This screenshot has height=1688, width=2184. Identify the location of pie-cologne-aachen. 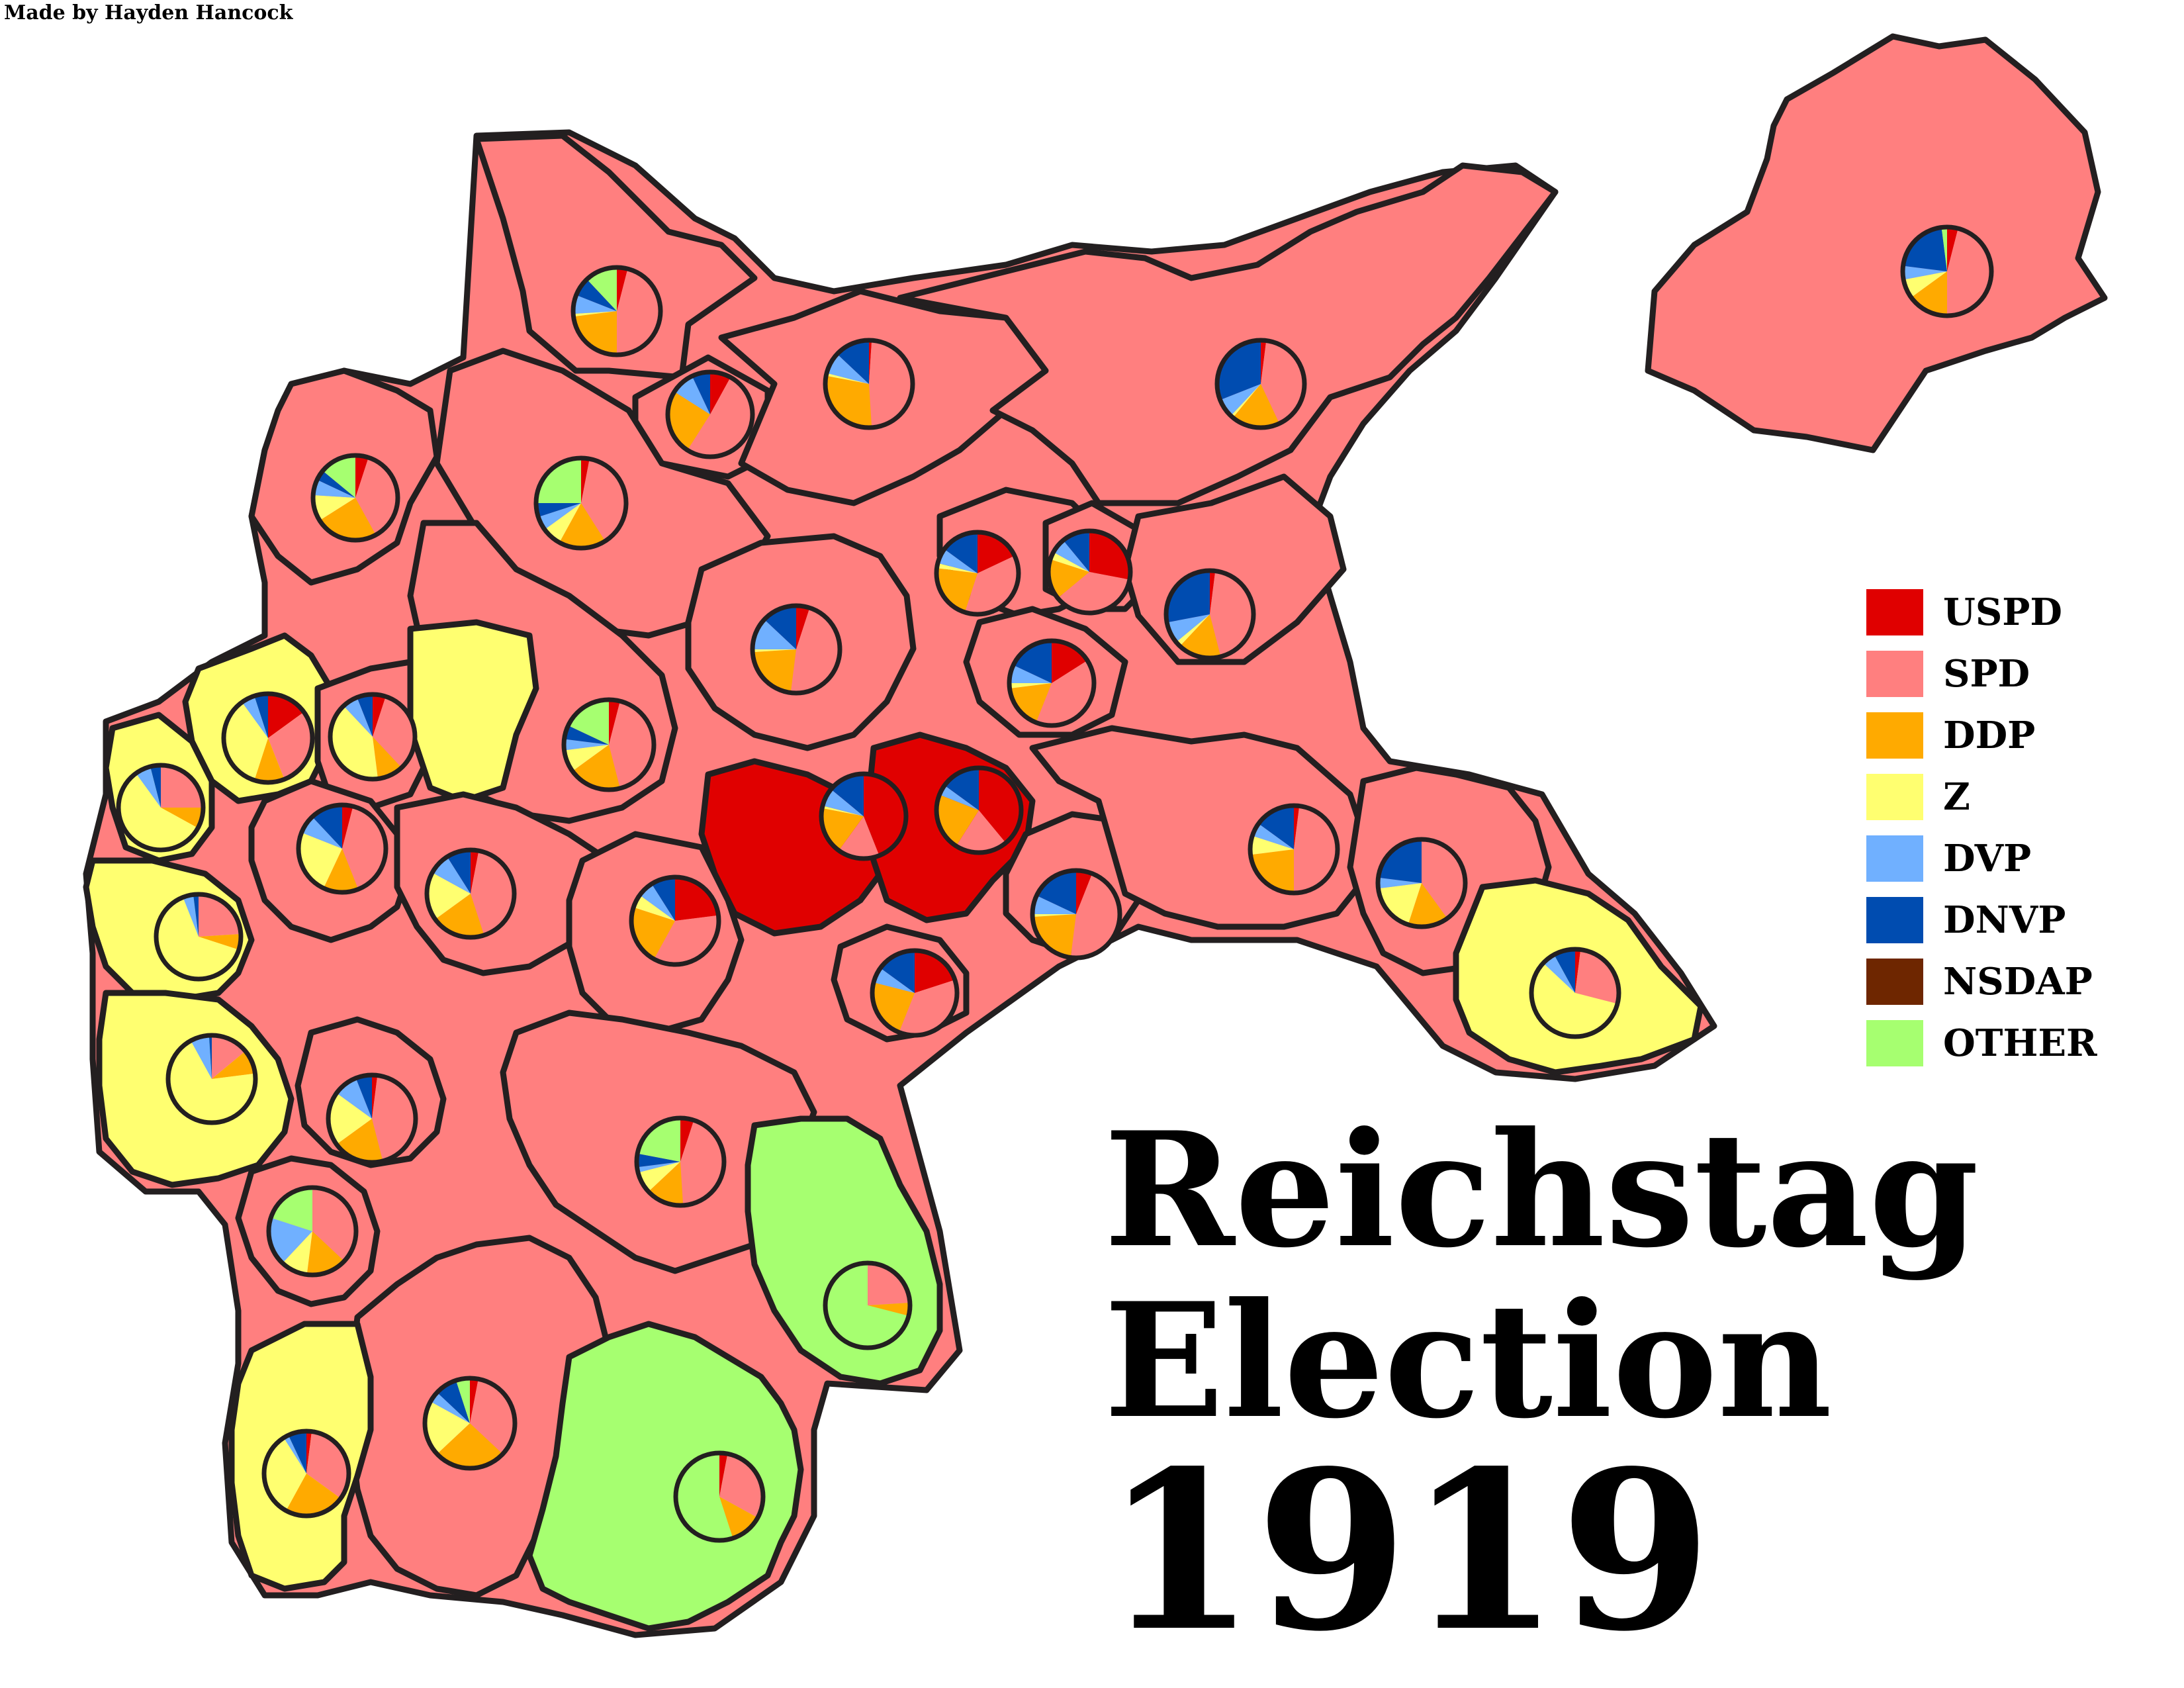
(199, 937).